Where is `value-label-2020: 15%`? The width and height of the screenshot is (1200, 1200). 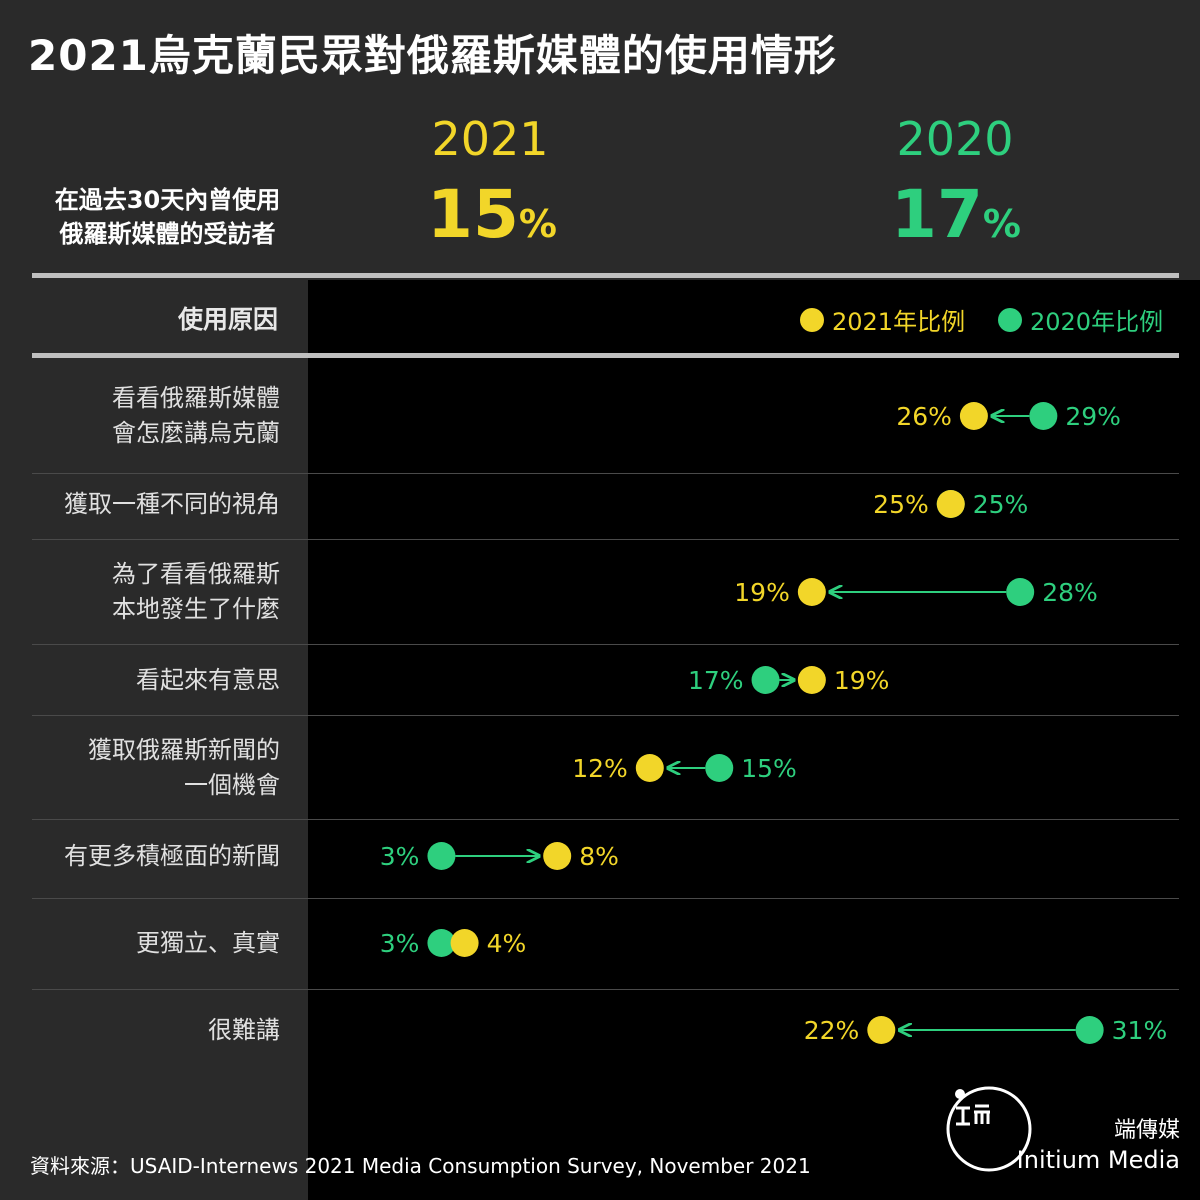
value-label-2020: 15% is located at coordinates (769, 768).